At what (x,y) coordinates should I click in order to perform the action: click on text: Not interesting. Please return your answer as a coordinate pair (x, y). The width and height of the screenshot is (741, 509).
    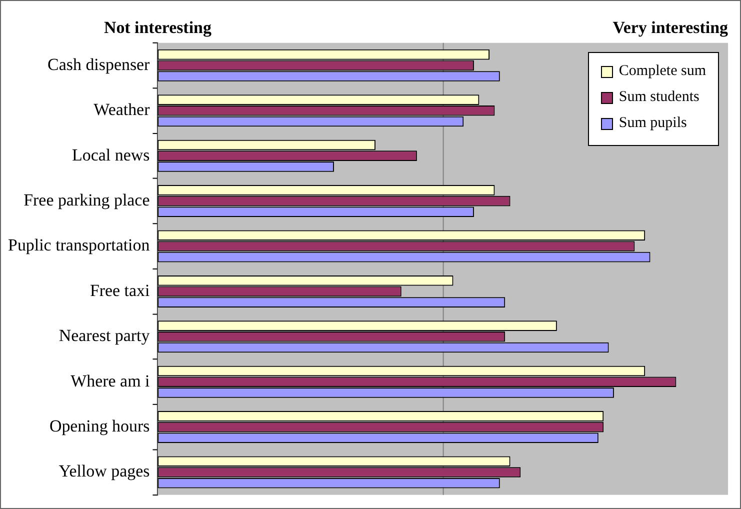
    Looking at the image, I should click on (158, 27).